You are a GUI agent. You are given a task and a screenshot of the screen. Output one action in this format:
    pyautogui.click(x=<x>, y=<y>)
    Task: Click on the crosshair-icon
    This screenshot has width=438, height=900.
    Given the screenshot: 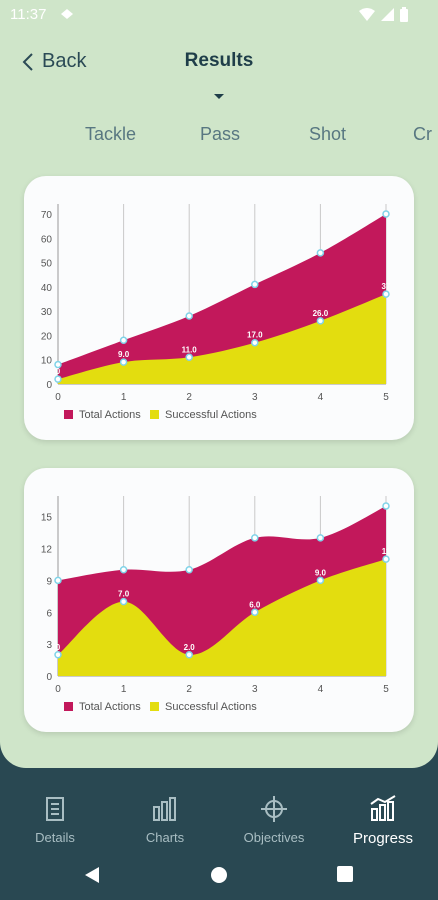 What is the action you would take?
    pyautogui.click(x=274, y=809)
    